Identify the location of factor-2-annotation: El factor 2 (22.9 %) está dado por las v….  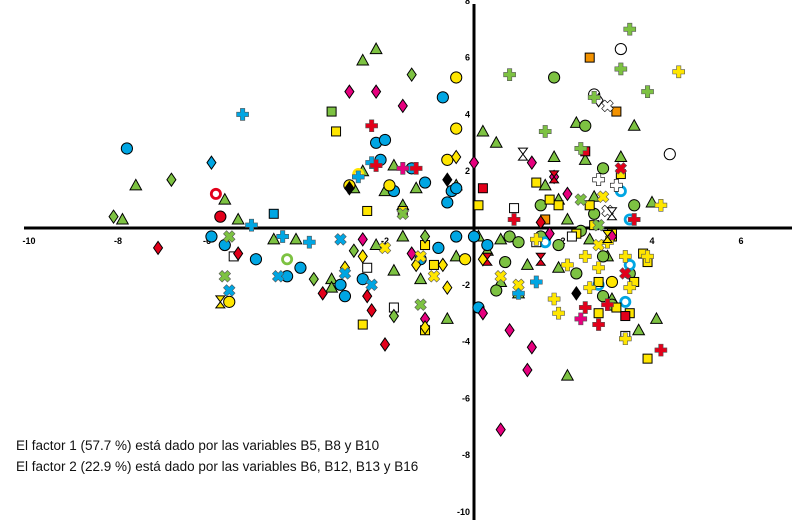
(217, 466).